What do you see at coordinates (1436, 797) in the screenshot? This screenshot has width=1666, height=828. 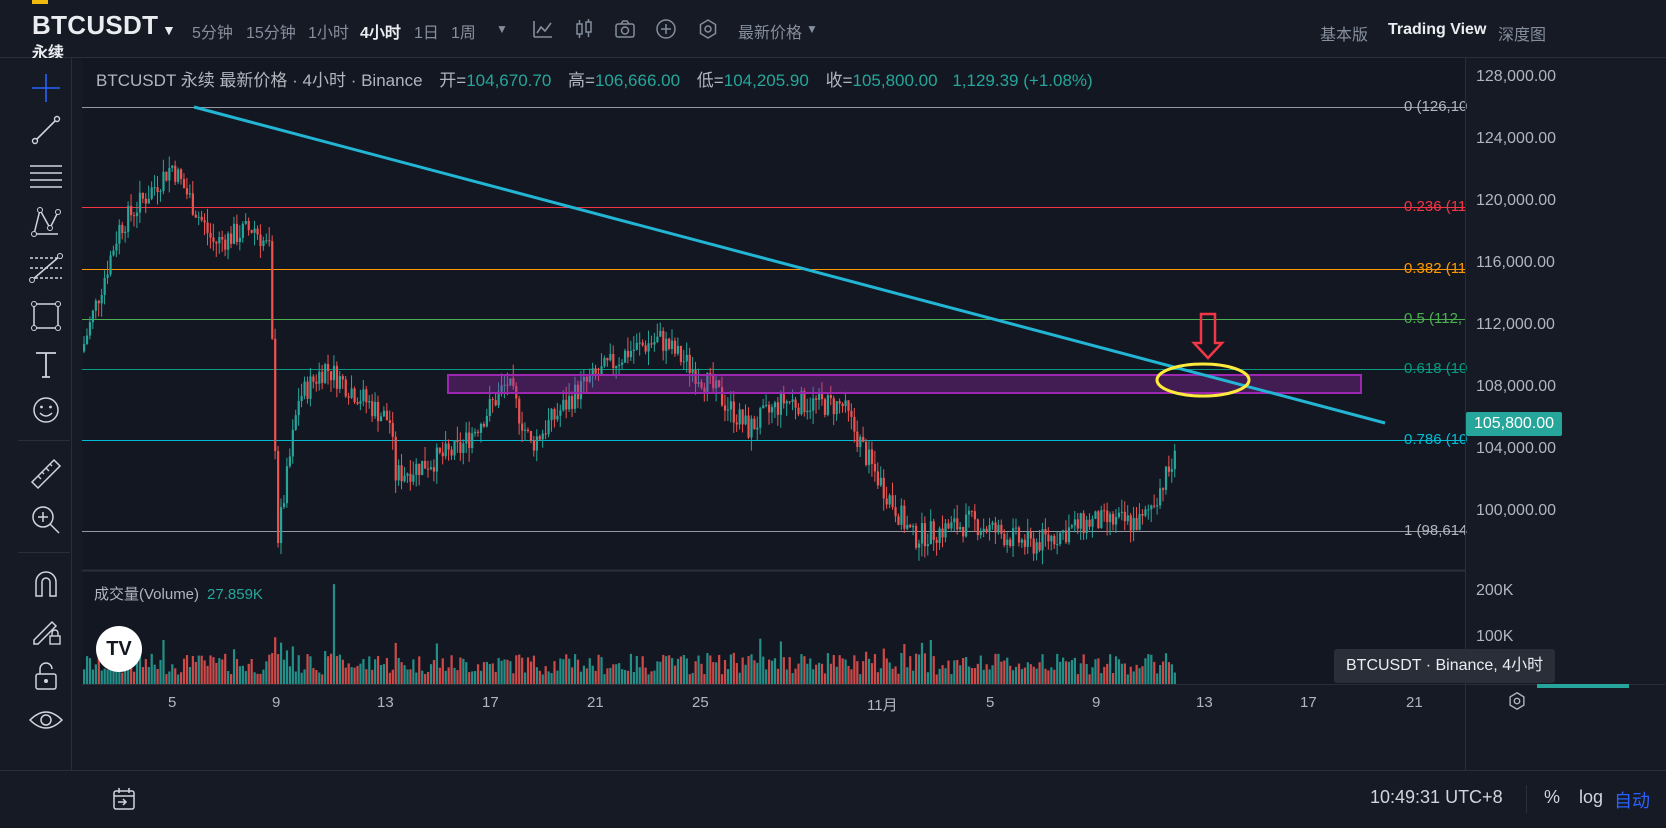 I see `clock: 10:49:31 UTC+8` at bounding box center [1436, 797].